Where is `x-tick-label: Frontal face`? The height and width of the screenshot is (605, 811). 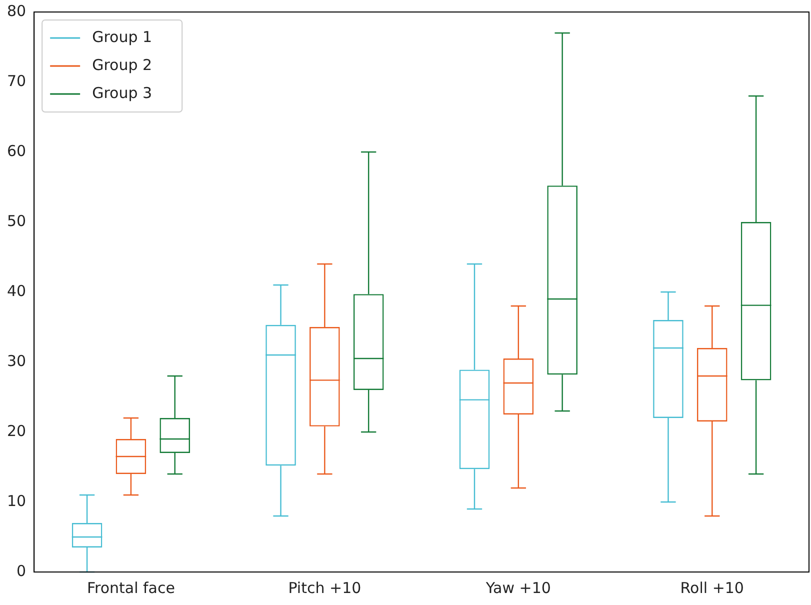
x-tick-label: Frontal face is located at coordinates (130, 587).